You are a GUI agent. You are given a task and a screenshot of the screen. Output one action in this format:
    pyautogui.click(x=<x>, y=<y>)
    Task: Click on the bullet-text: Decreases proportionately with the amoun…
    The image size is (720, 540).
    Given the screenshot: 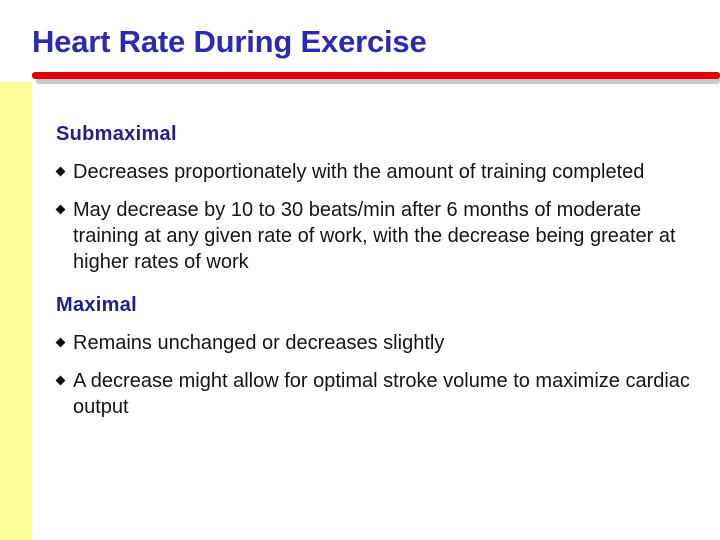 What is the action you would take?
    pyautogui.click(x=359, y=172)
    